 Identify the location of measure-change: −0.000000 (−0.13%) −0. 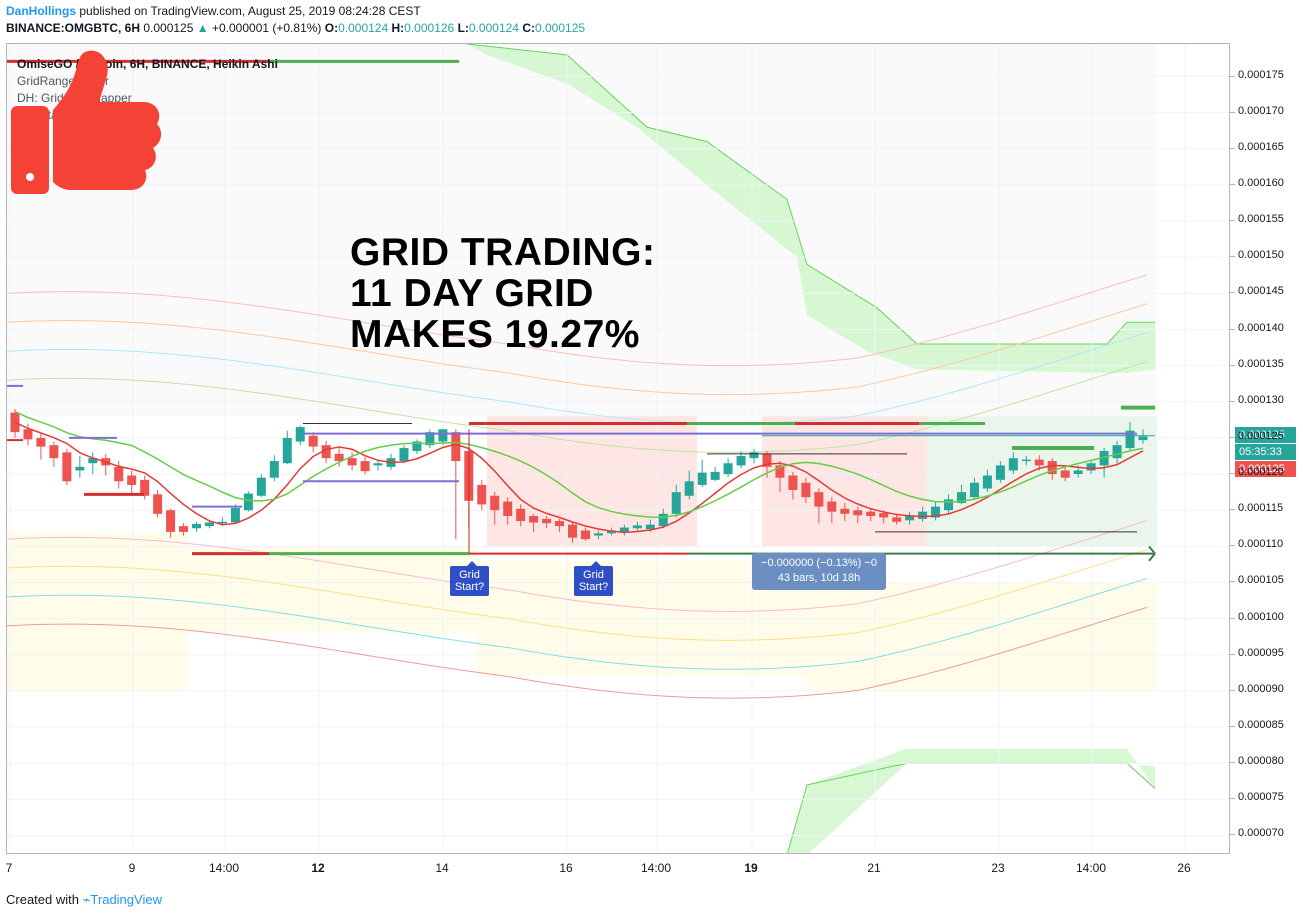
(819, 563).